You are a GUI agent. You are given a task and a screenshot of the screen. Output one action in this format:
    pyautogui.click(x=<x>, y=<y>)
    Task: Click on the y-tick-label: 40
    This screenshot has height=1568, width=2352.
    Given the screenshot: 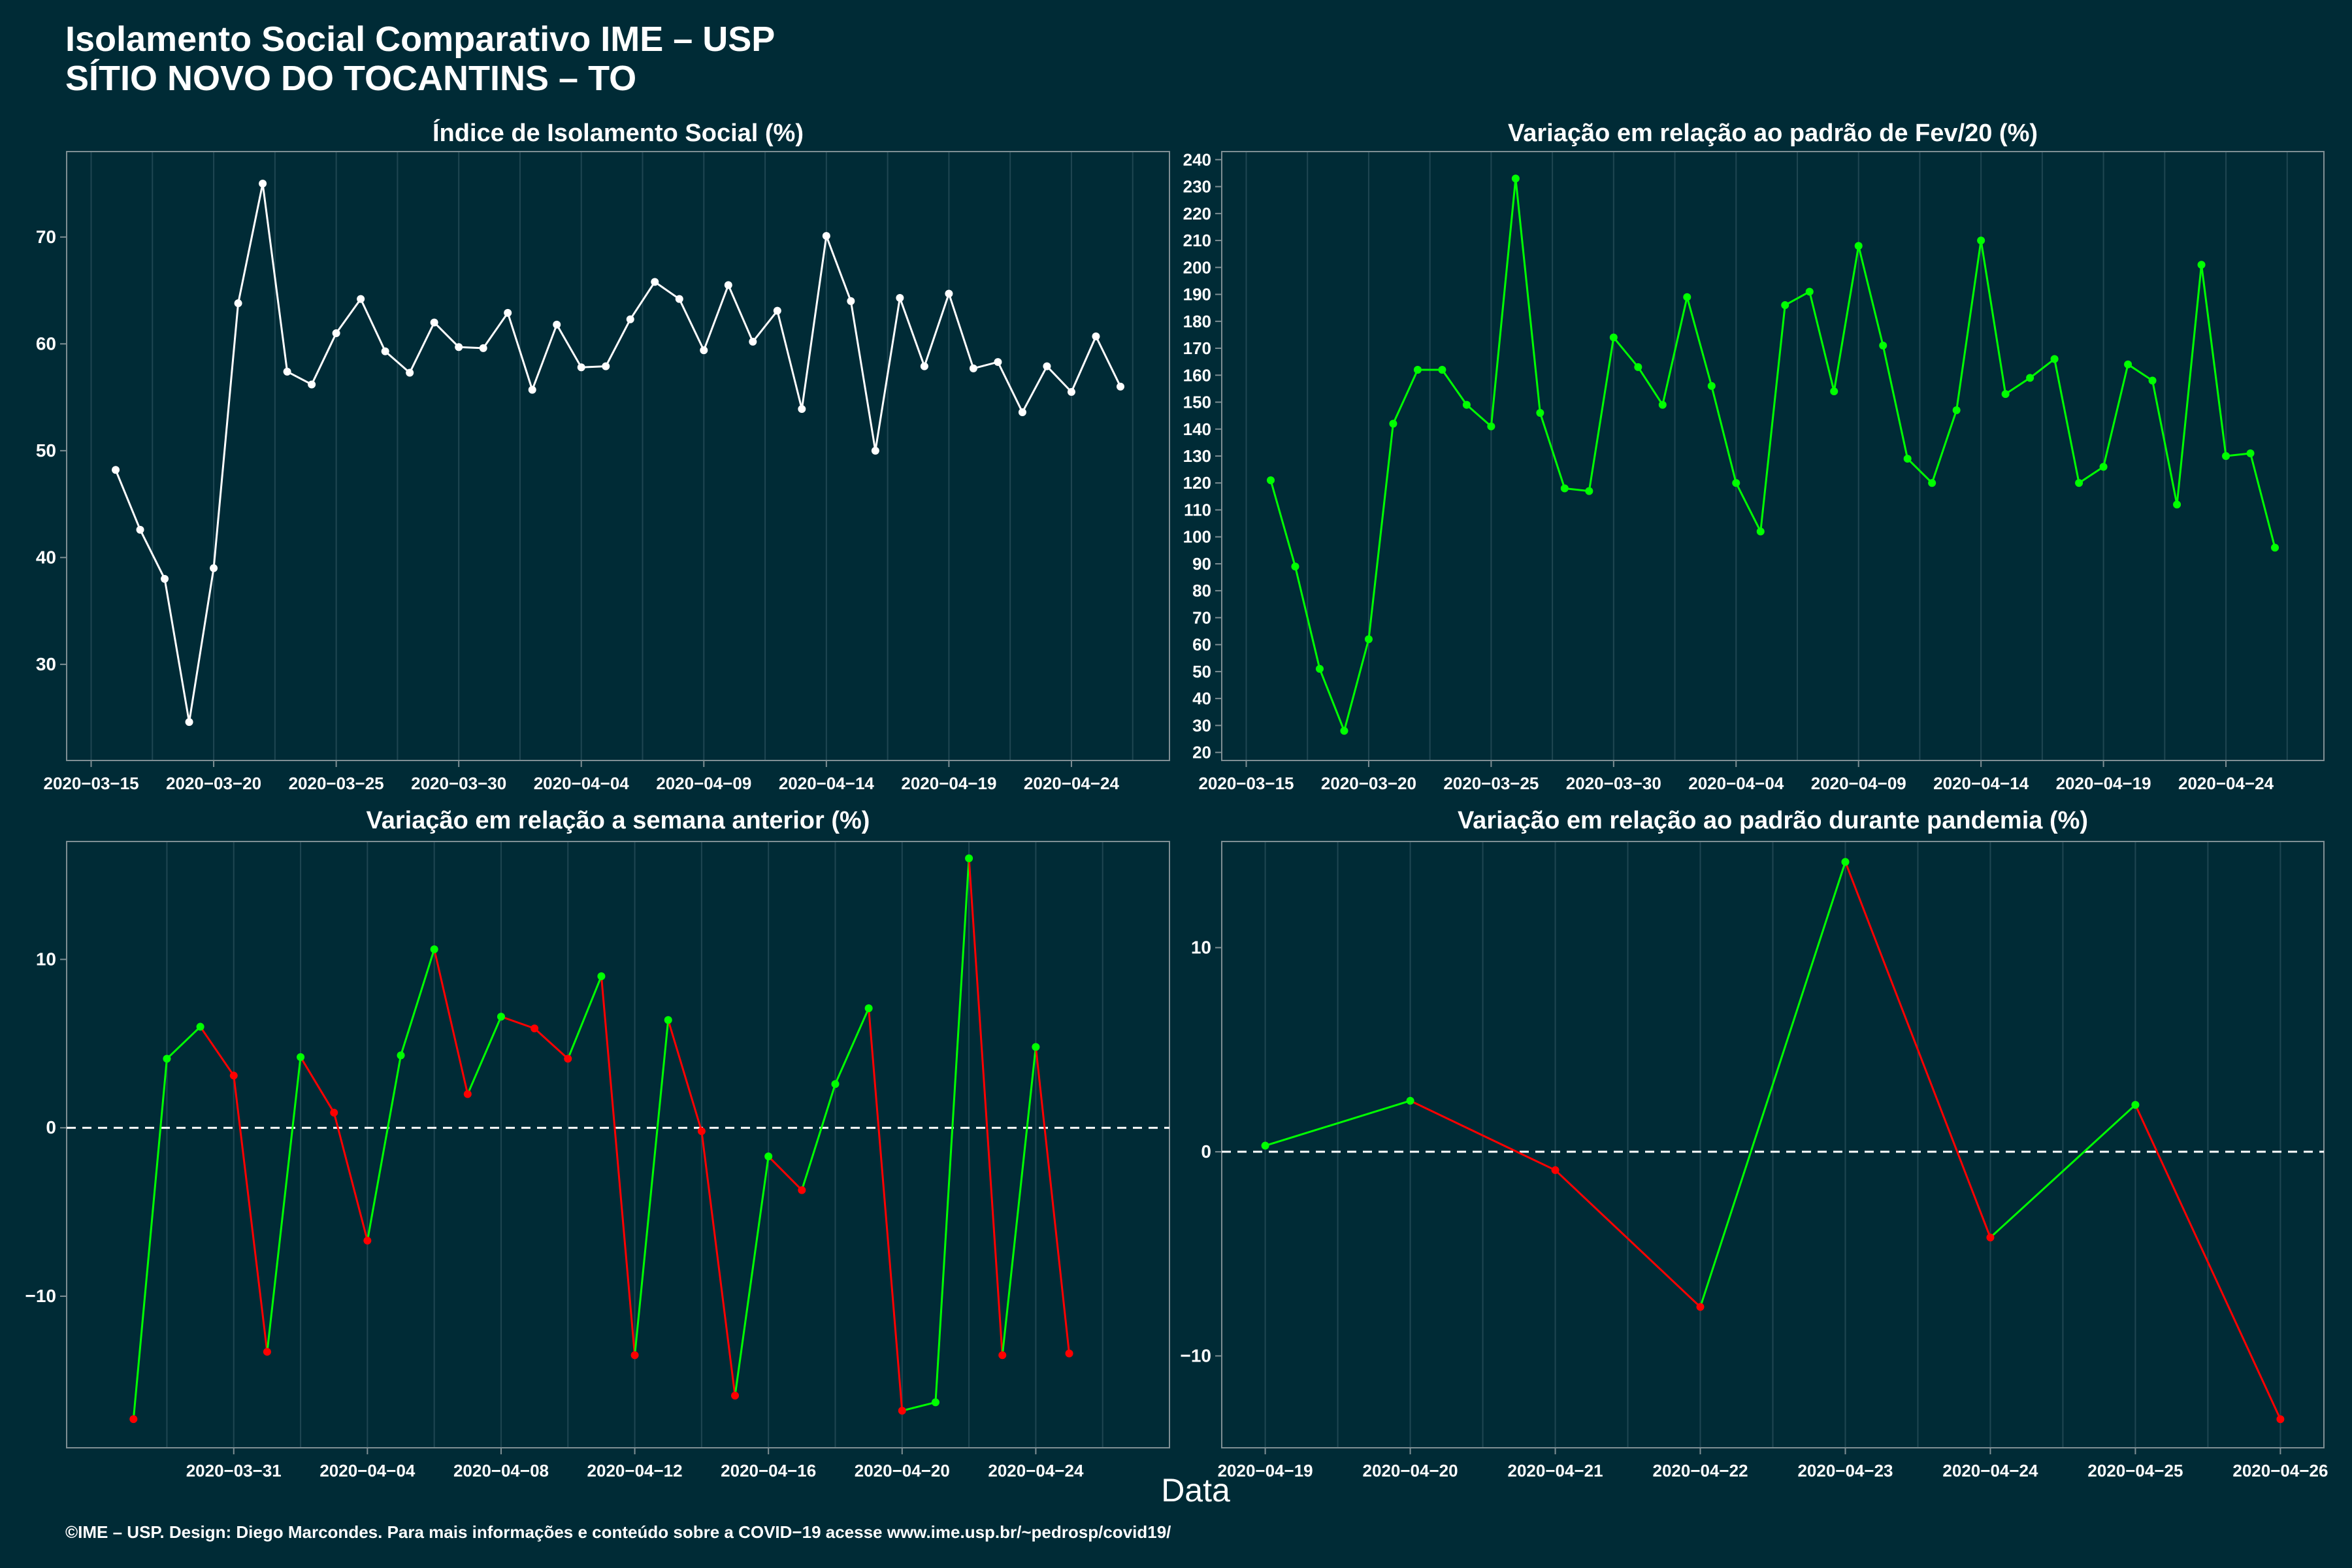 What is the action you would take?
    pyautogui.click(x=1201, y=698)
    